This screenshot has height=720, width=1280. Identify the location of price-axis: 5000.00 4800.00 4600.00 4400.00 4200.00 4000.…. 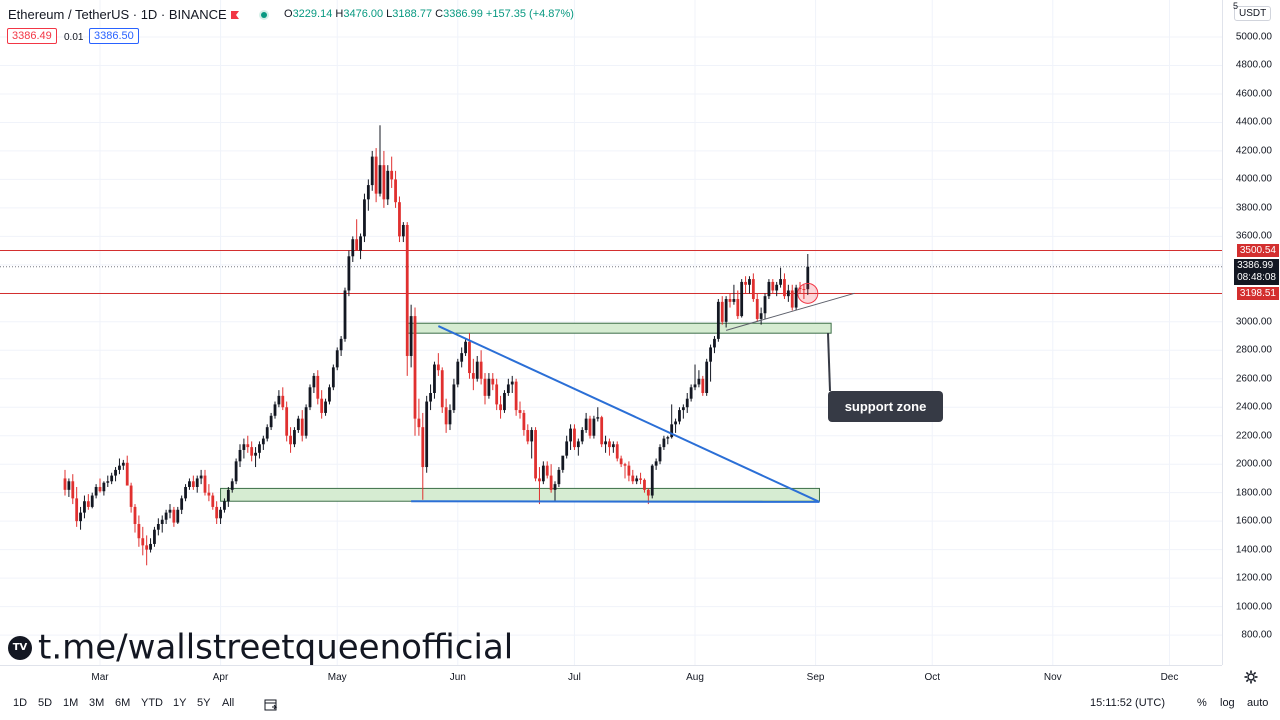
(1251, 332).